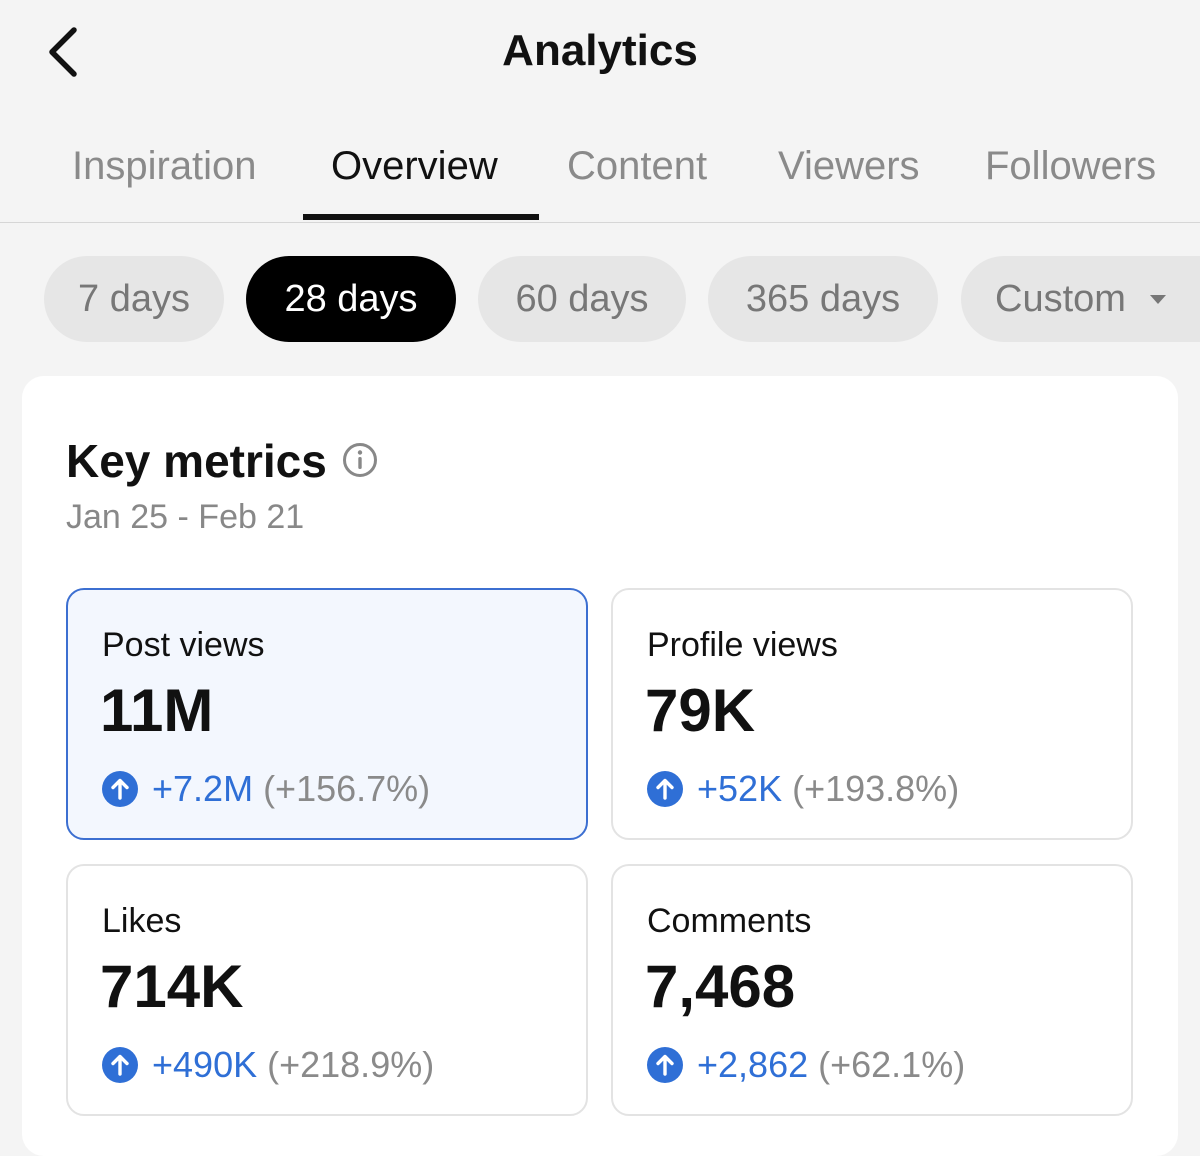 The image size is (1200, 1156). What do you see at coordinates (849, 166) in the screenshot?
I see `tab-viewers: Viewers` at bounding box center [849, 166].